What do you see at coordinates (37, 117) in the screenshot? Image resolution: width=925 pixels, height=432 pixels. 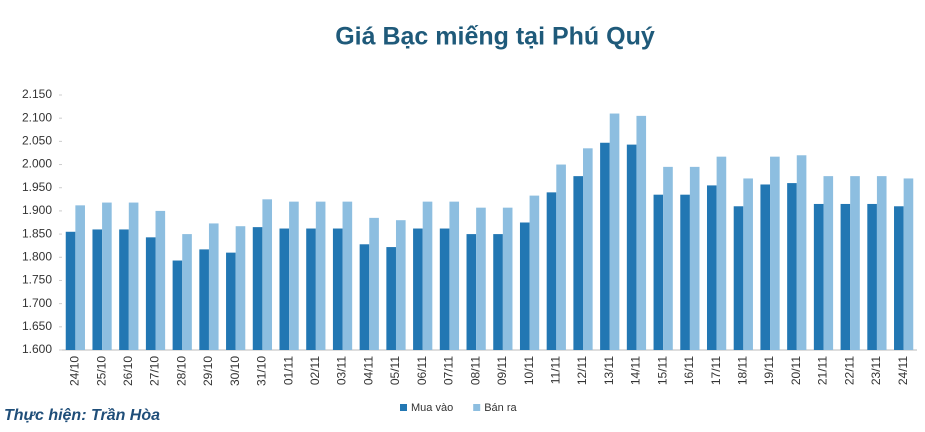 I see `y-tick-label: 2.100` at bounding box center [37, 117].